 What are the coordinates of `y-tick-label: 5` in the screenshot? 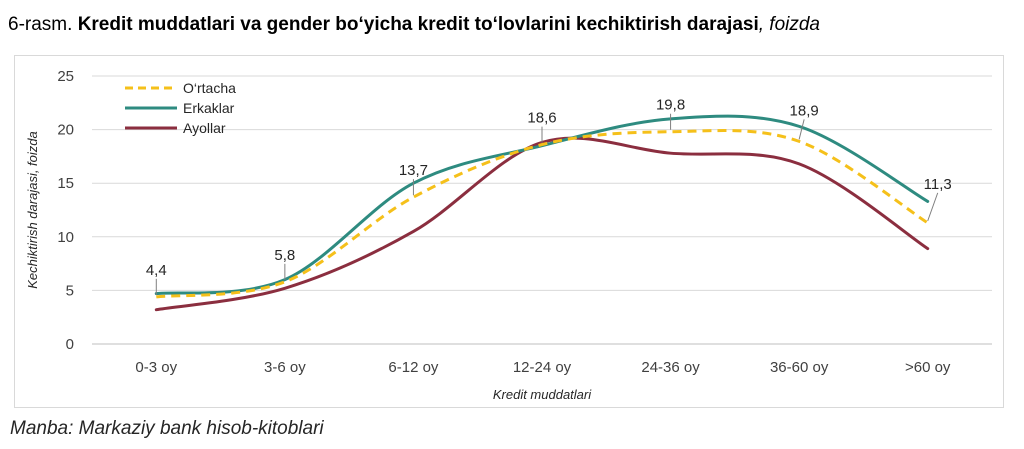 It's located at (70, 290).